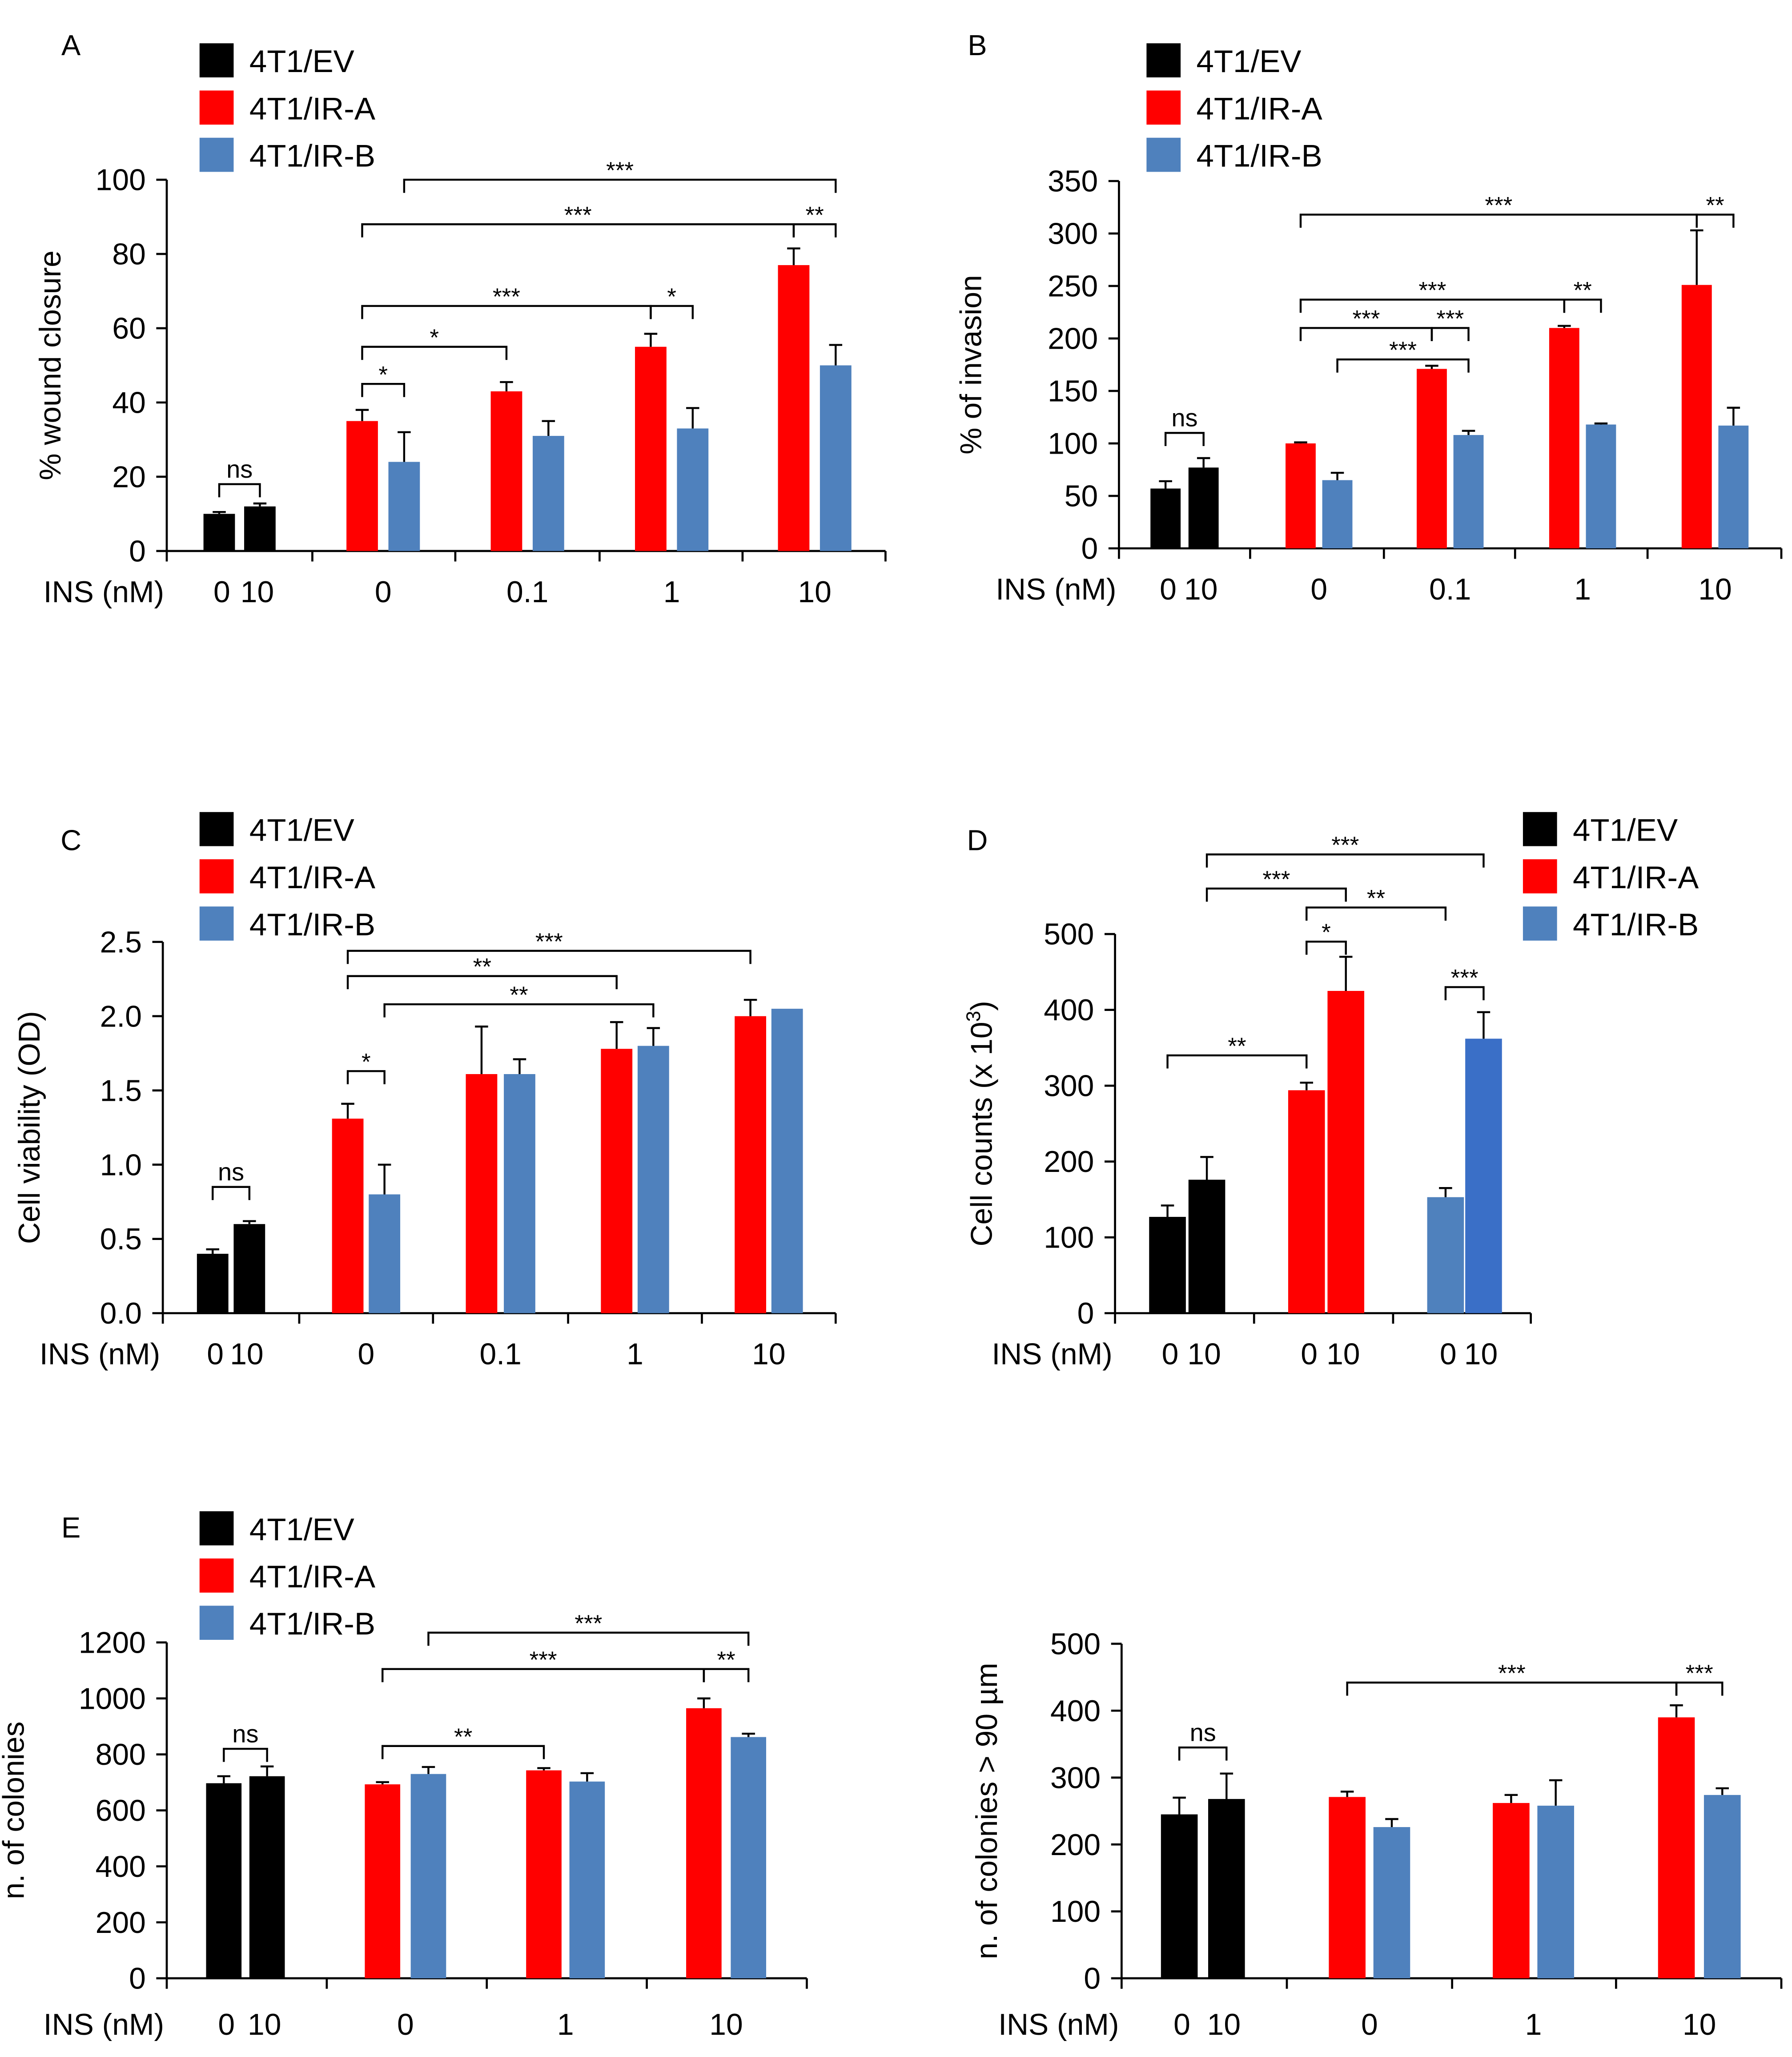 Image resolution: width=1792 pixels, height=2057 pixels. Describe the element at coordinates (121, 1754) in the screenshot. I see `y-tick-label: 800` at that location.